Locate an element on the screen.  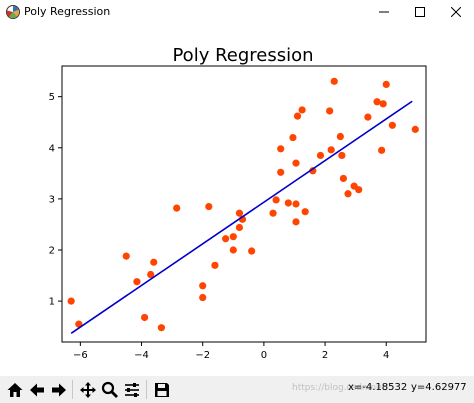
close-button is located at coordinates (456, 12).